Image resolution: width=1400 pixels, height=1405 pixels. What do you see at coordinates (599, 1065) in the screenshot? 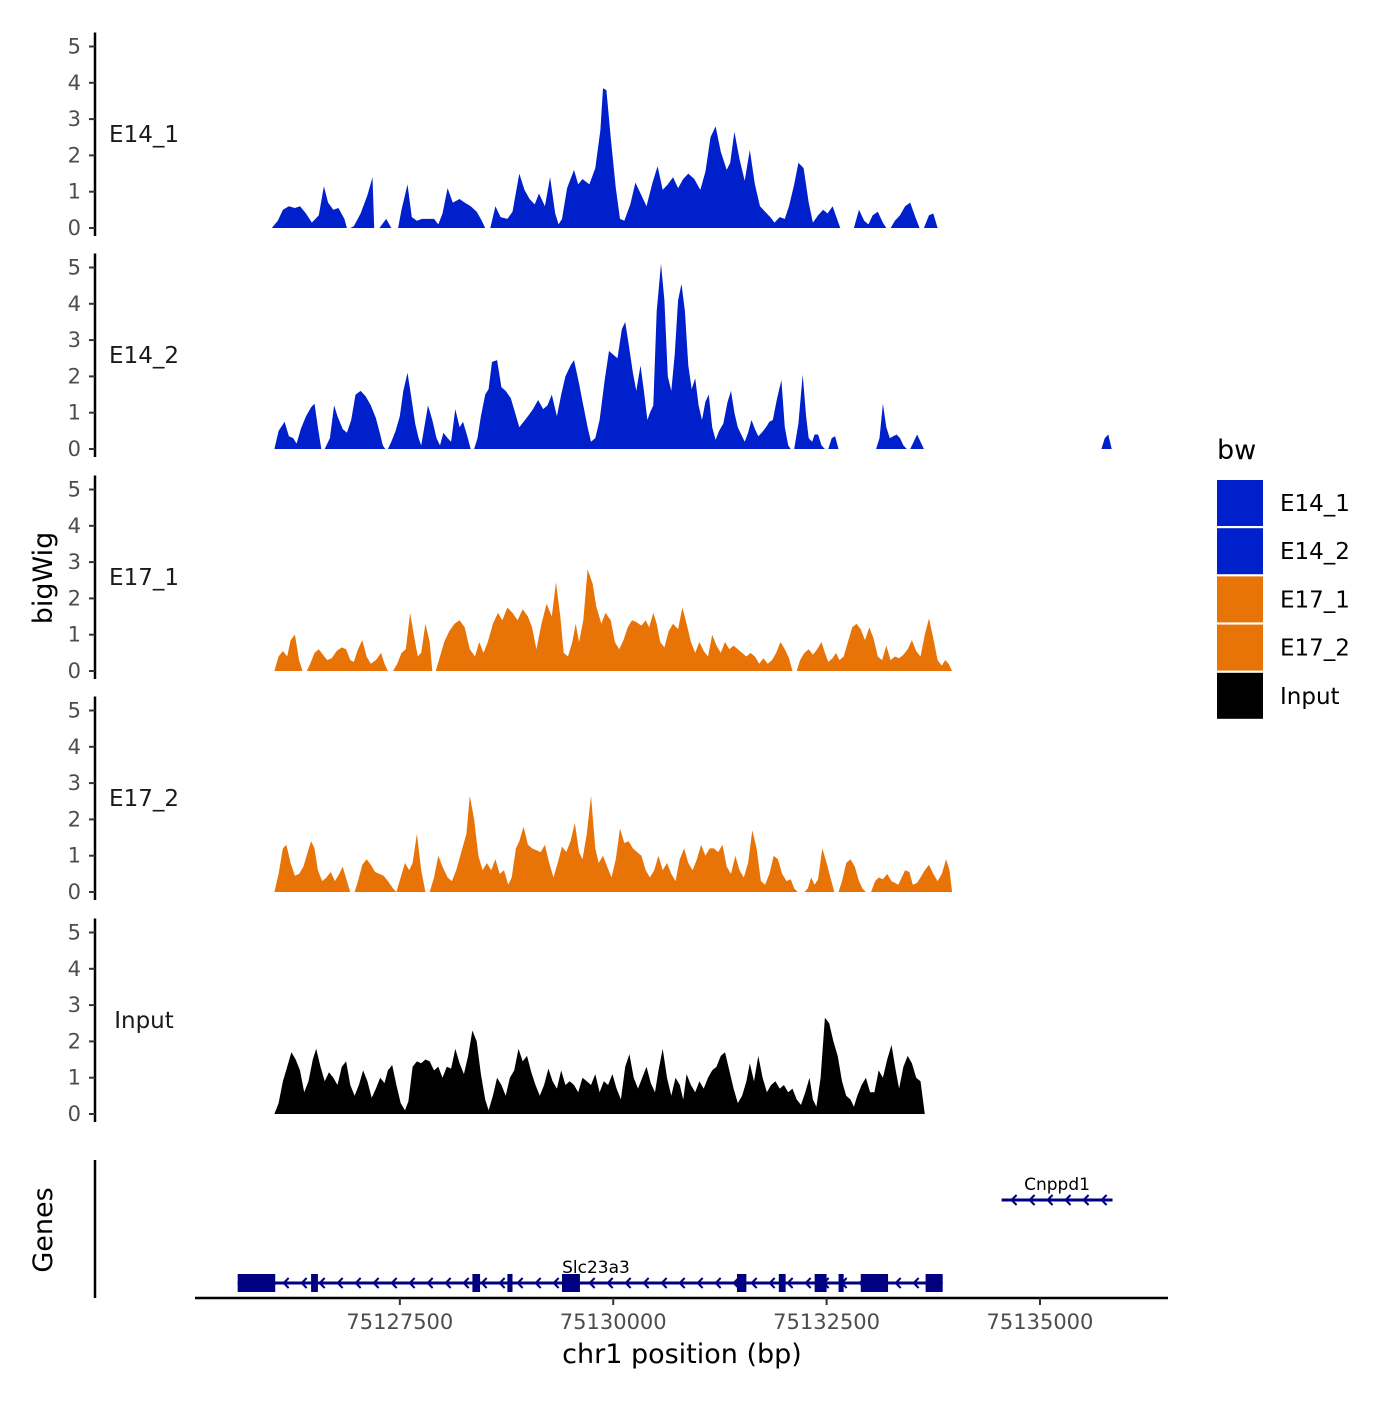
I see `signal-area-Input` at bounding box center [599, 1065].